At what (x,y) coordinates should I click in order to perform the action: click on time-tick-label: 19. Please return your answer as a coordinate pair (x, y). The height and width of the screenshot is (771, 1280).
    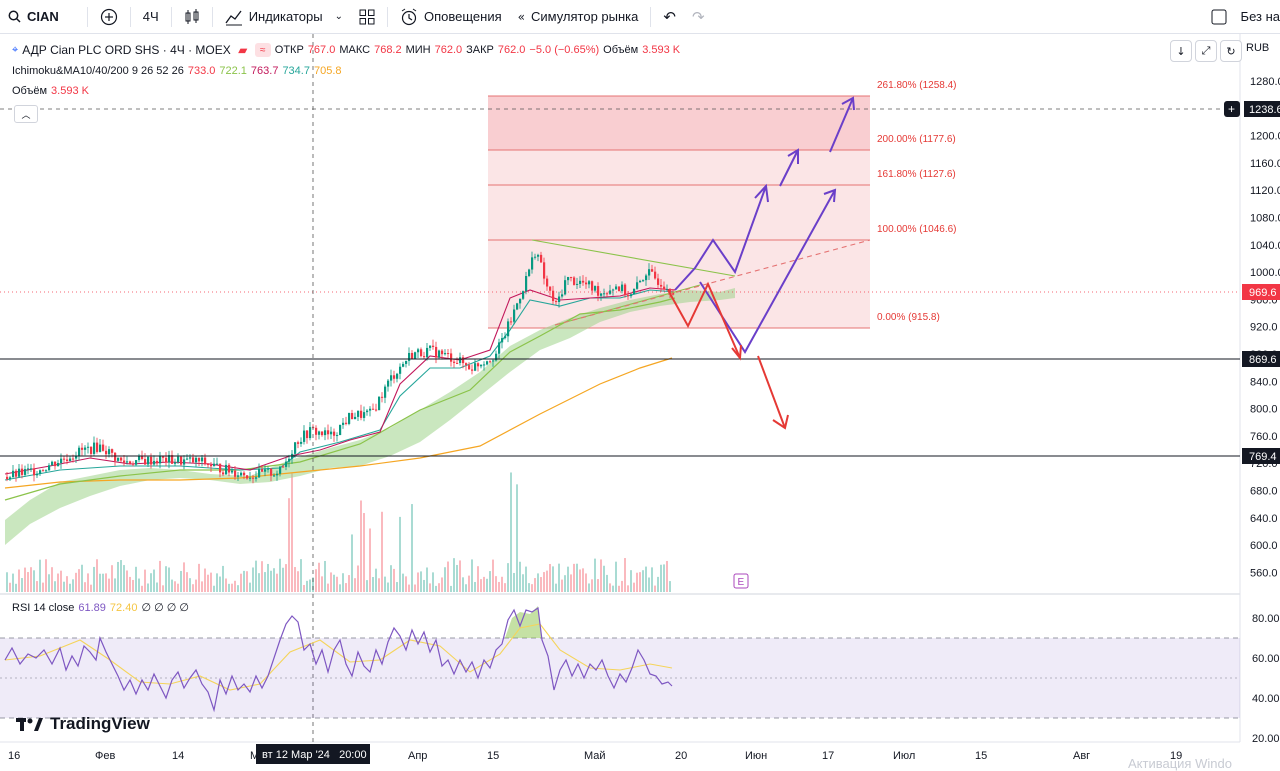
    Looking at the image, I should click on (1176, 756).